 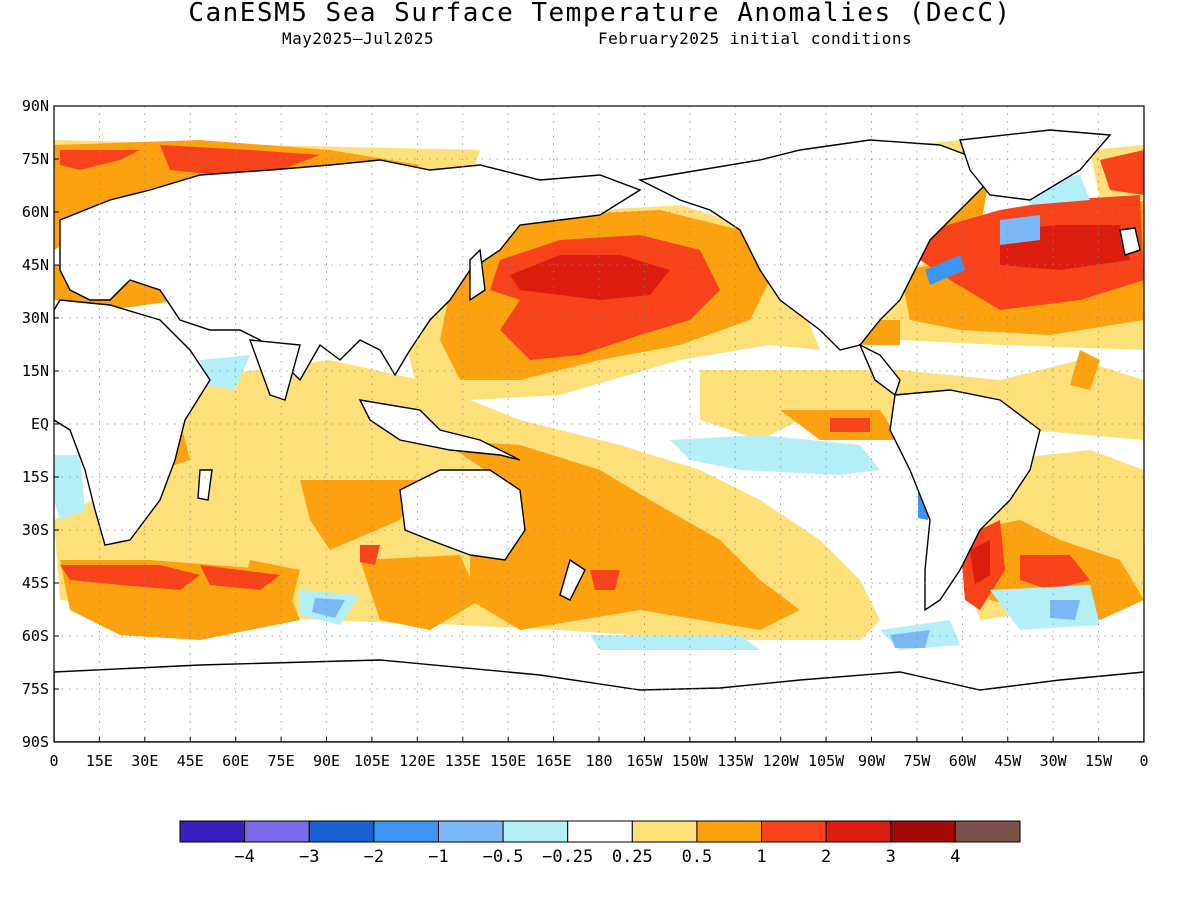 What do you see at coordinates (955, 857) in the screenshot?
I see `colorbar-label: 4` at bounding box center [955, 857].